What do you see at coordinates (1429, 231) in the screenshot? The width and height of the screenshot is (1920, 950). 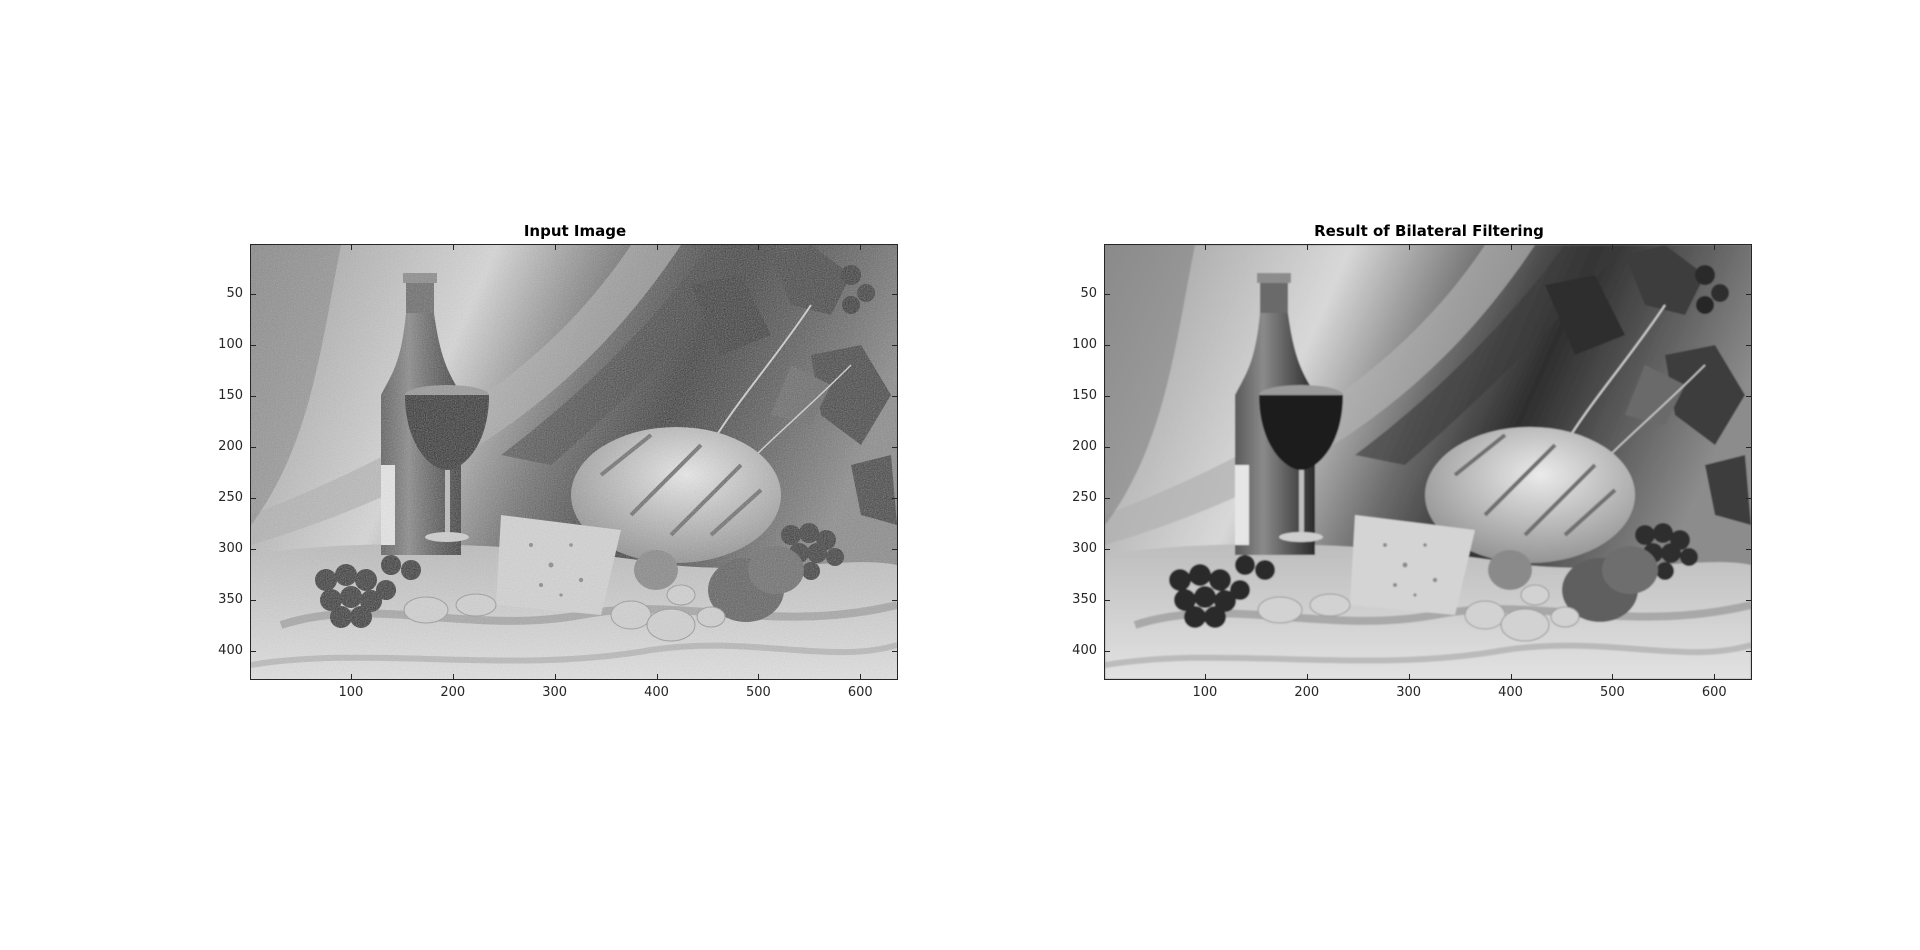 I see `axes-title: Result of Bilateral Filtering` at bounding box center [1429, 231].